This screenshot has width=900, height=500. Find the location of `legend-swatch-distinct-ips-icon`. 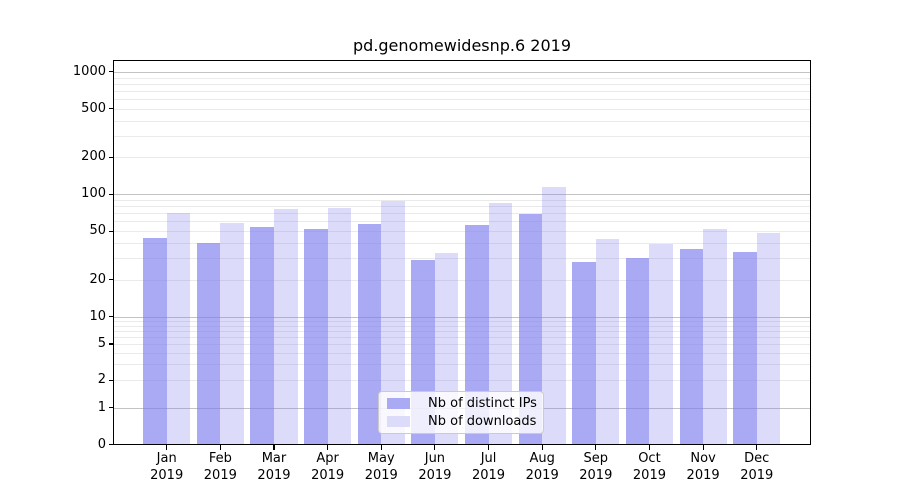

legend-swatch-distinct-ips-icon is located at coordinates (398, 403).